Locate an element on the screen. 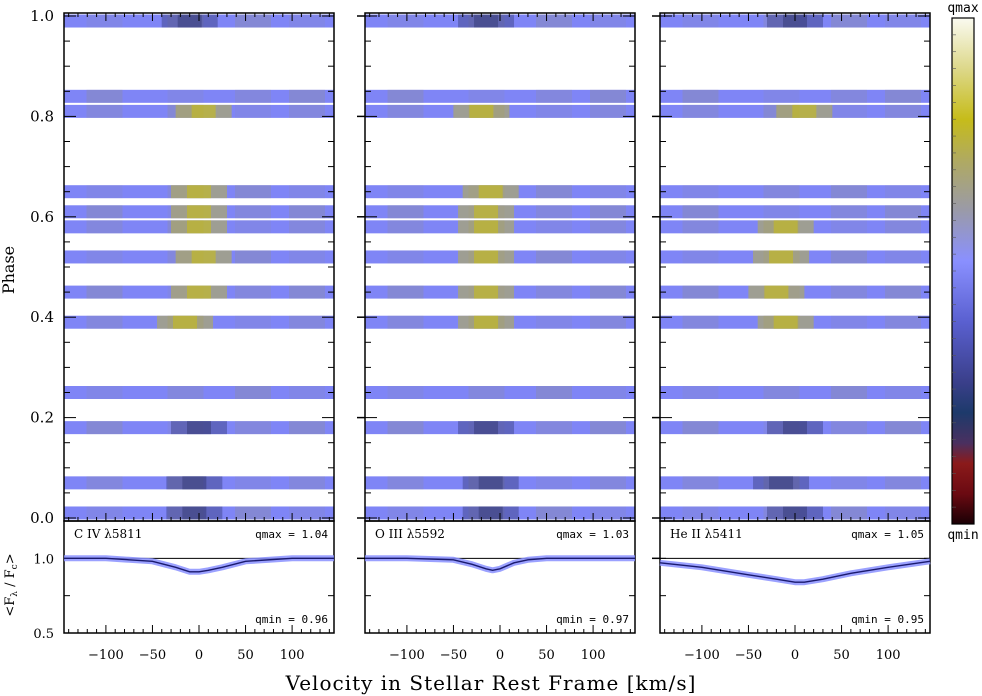  y-tick-label: 0.6 is located at coordinates (42, 217).